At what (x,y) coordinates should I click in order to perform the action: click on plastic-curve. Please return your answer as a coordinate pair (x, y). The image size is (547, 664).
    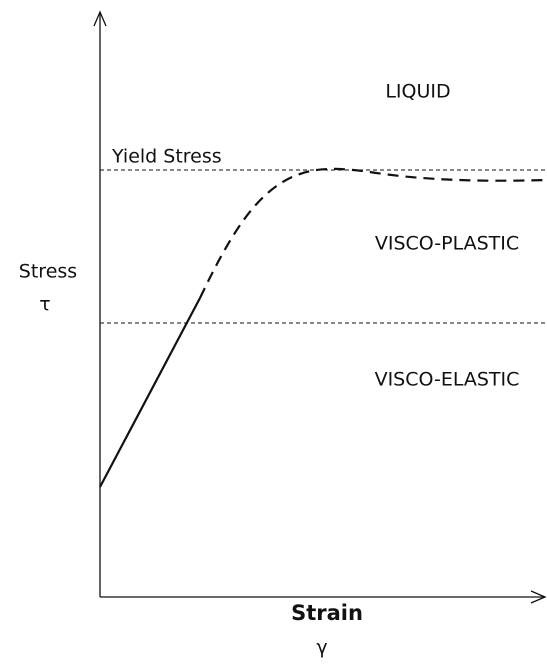
    Looking at the image, I should click on (373, 233).